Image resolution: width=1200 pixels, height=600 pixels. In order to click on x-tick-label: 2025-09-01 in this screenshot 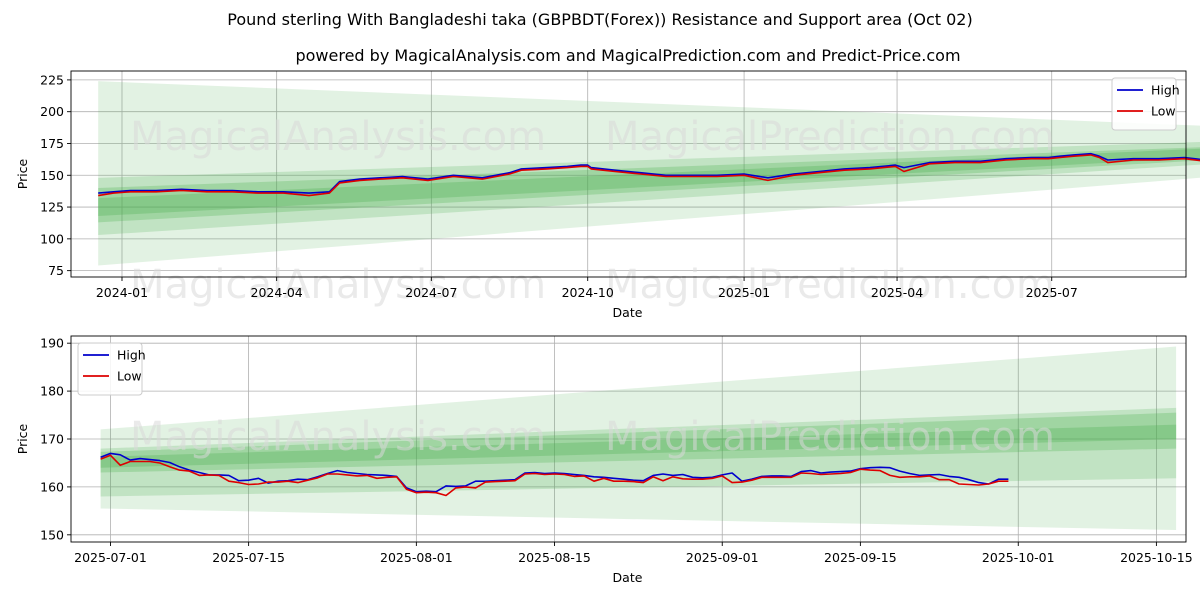, I will do `click(722, 557)`.